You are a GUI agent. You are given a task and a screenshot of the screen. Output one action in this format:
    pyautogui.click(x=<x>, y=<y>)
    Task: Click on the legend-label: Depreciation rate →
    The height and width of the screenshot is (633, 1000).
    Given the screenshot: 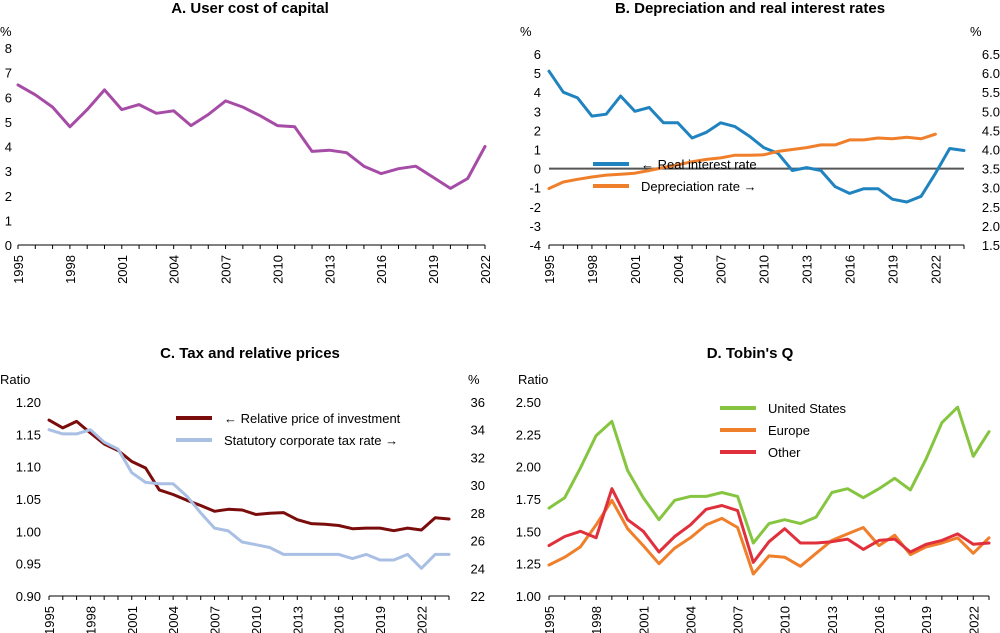 What is the action you would take?
    pyautogui.click(x=699, y=186)
    